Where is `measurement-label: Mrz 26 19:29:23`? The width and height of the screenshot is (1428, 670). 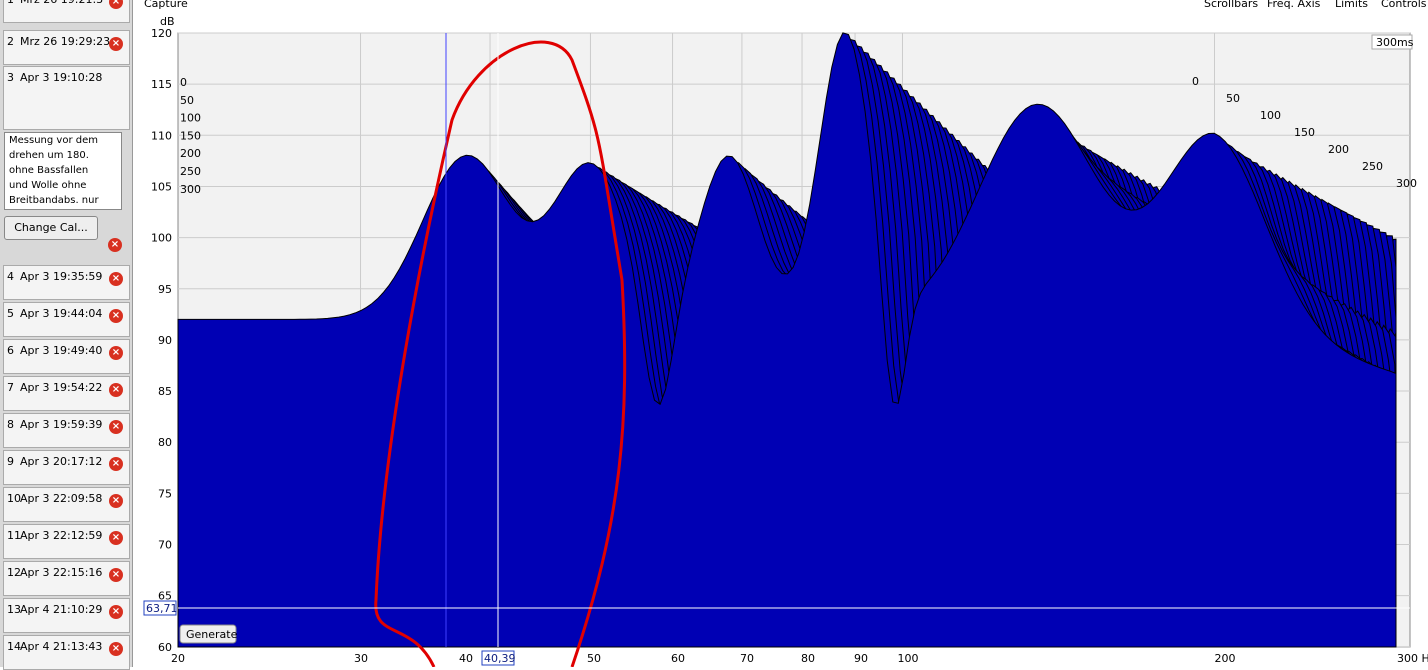 measurement-label: Mrz 26 19:29:23 is located at coordinates (65, 41).